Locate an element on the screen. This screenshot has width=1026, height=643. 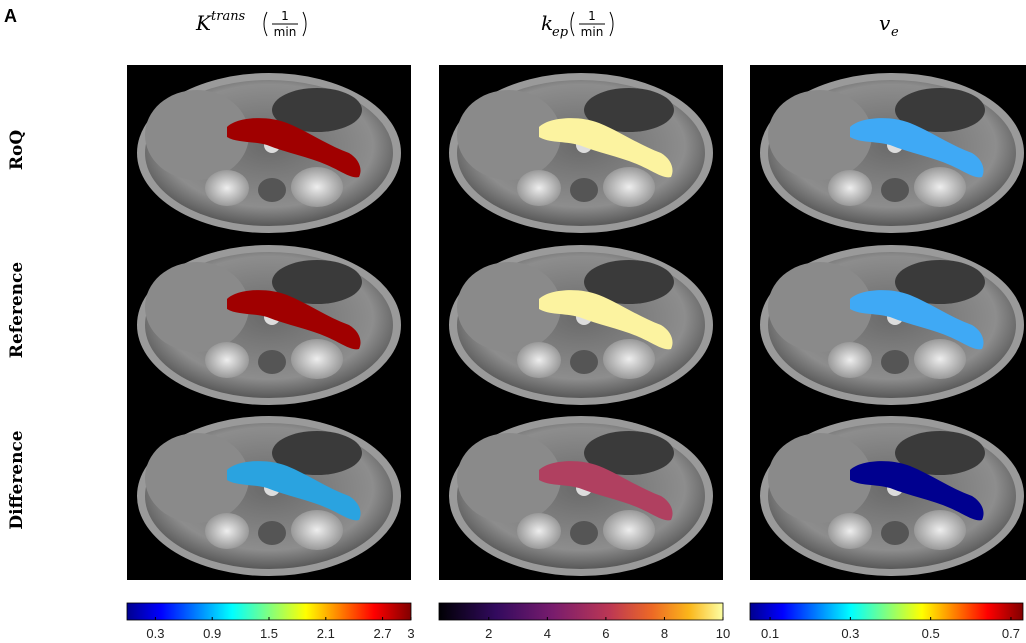
tick-label: 3 is located at coordinates (410, 633).